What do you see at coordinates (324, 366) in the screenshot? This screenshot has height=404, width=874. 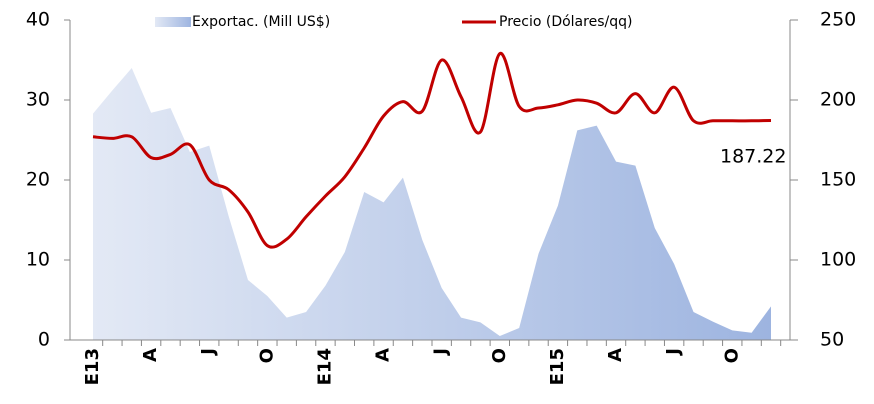 I see `x-tick-label: E14` at bounding box center [324, 366].